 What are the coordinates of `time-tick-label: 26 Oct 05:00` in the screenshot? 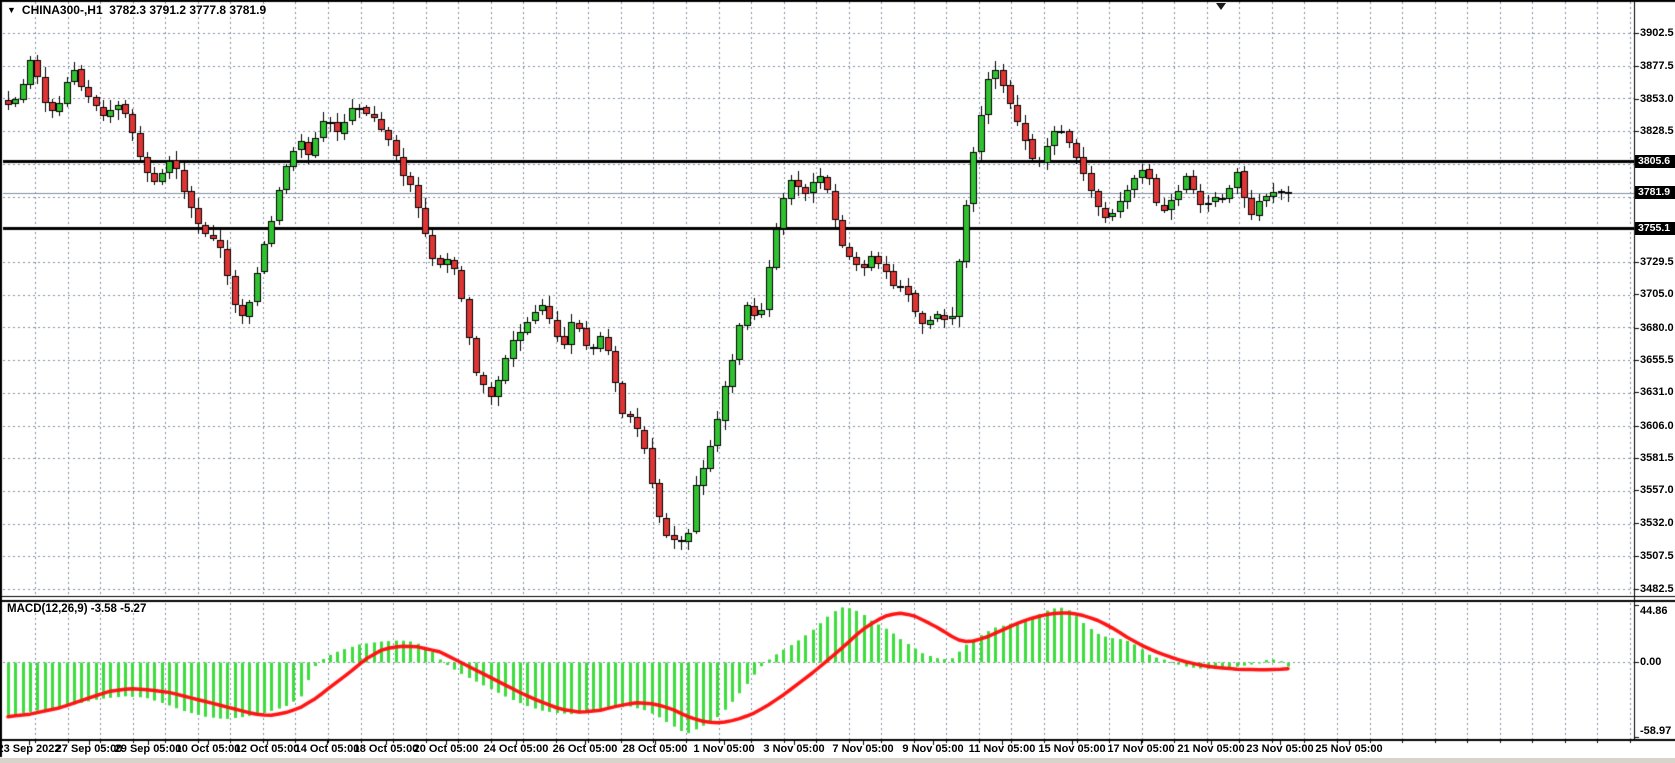 It's located at (585, 749).